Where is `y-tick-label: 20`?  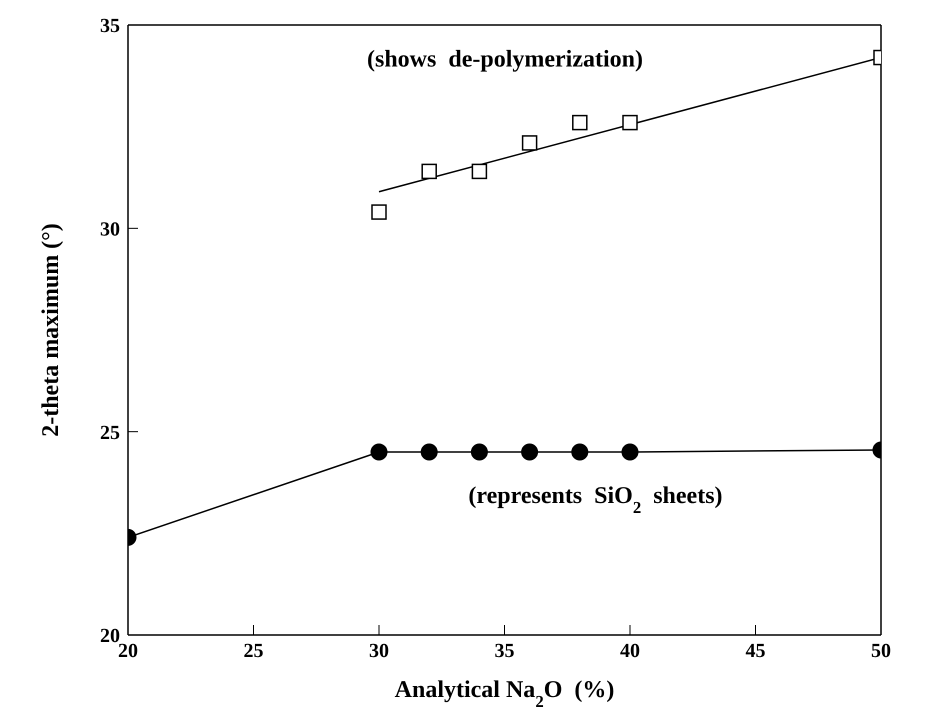 y-tick-label: 20 is located at coordinates (110, 636).